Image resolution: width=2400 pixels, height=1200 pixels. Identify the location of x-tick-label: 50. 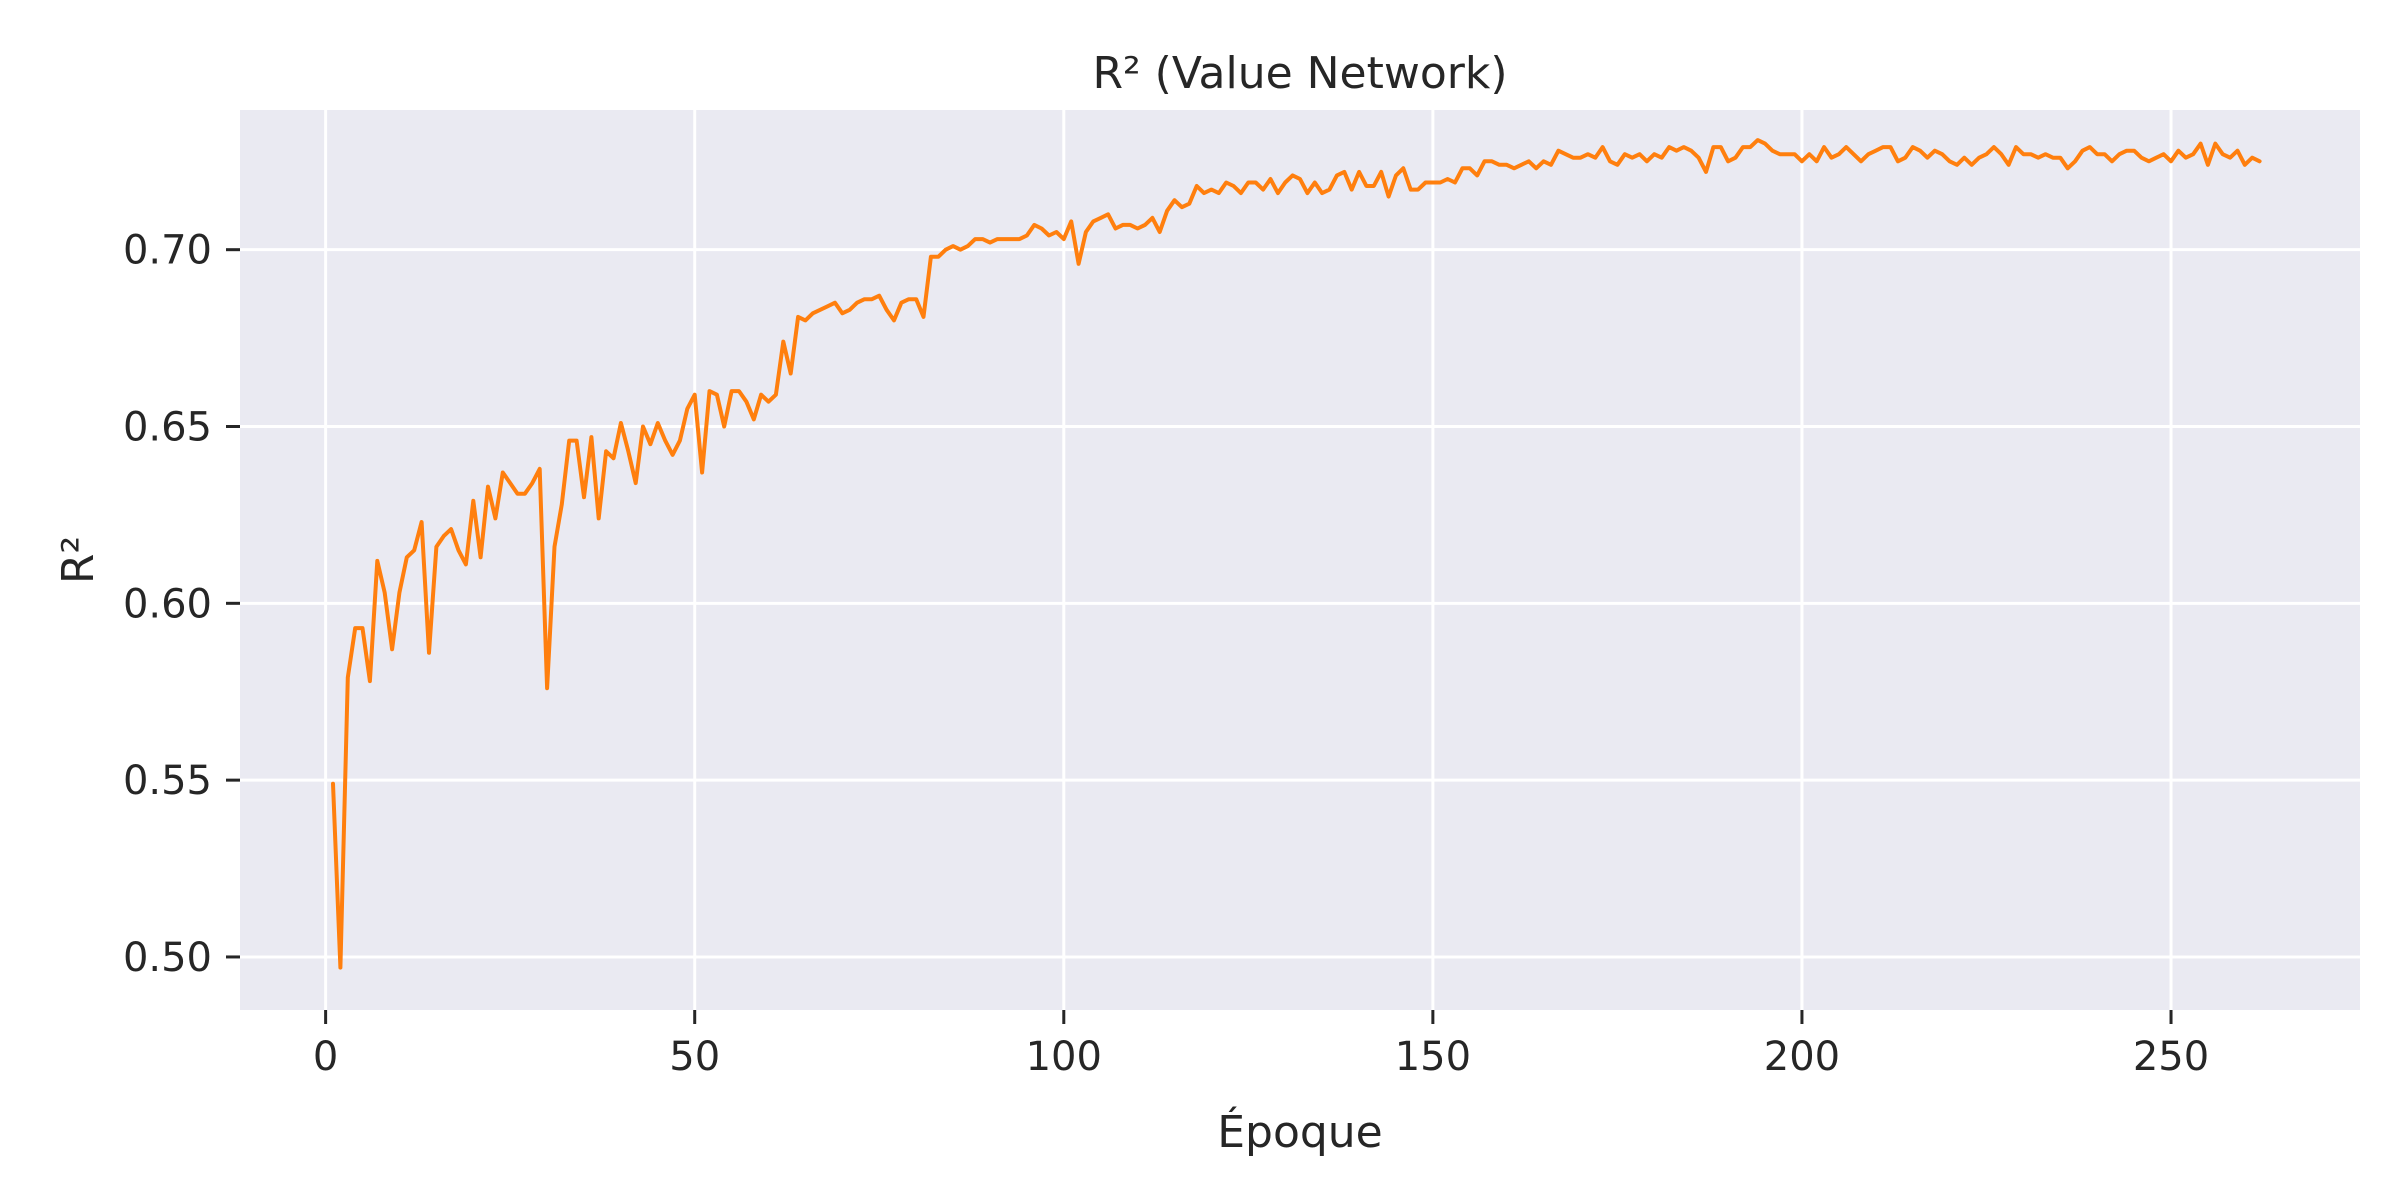
(694, 1057).